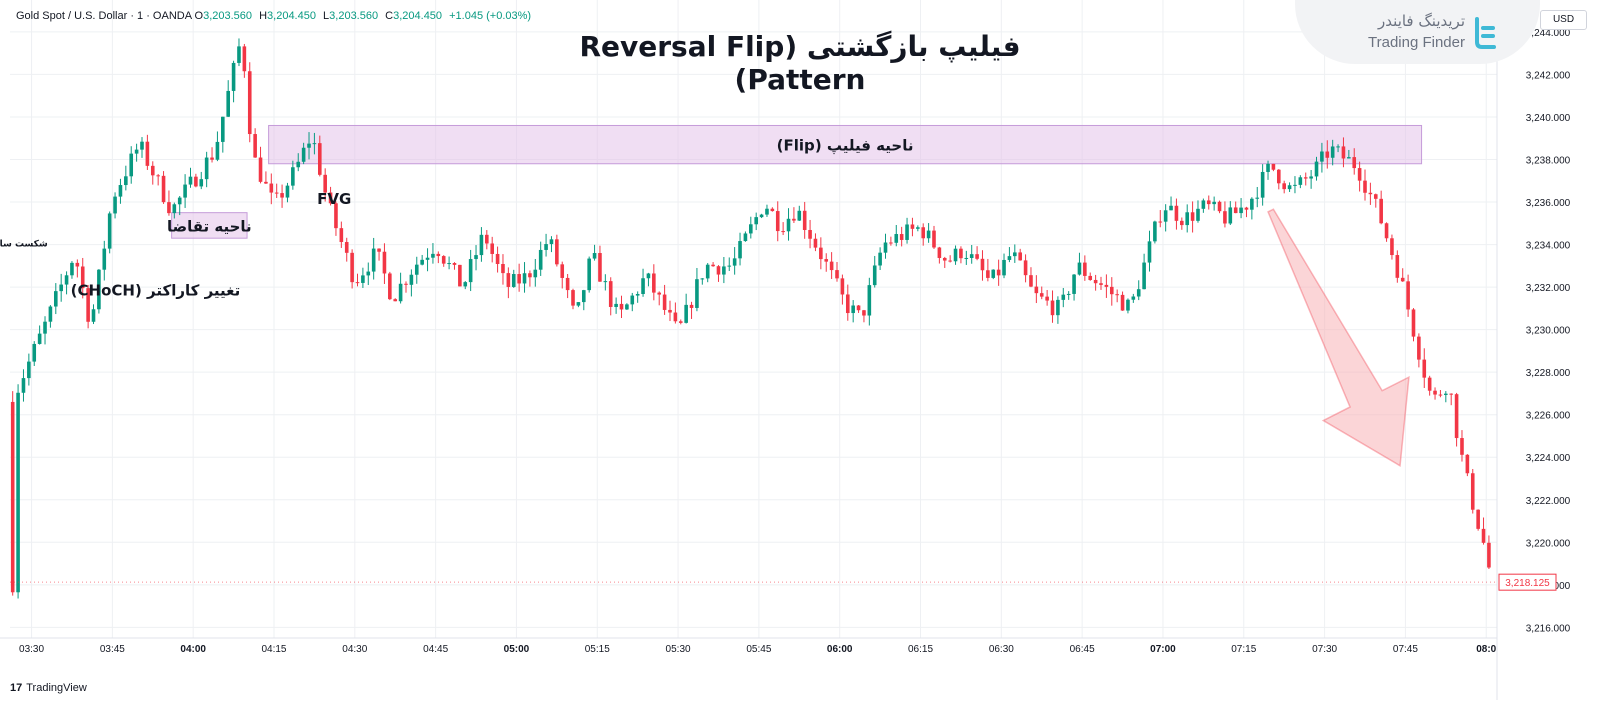  What do you see at coordinates (1548, 416) in the screenshot?
I see `price-tick-label: 3,226.000` at bounding box center [1548, 416].